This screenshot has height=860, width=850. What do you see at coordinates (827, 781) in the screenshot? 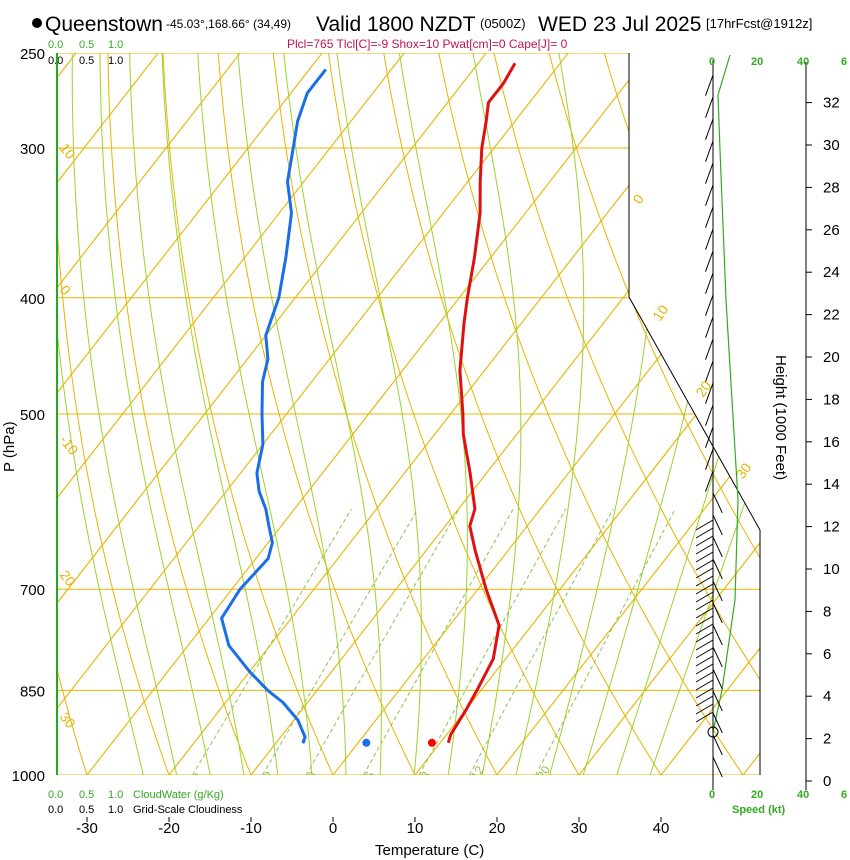
I see `height-tick-label: 0` at bounding box center [827, 781].